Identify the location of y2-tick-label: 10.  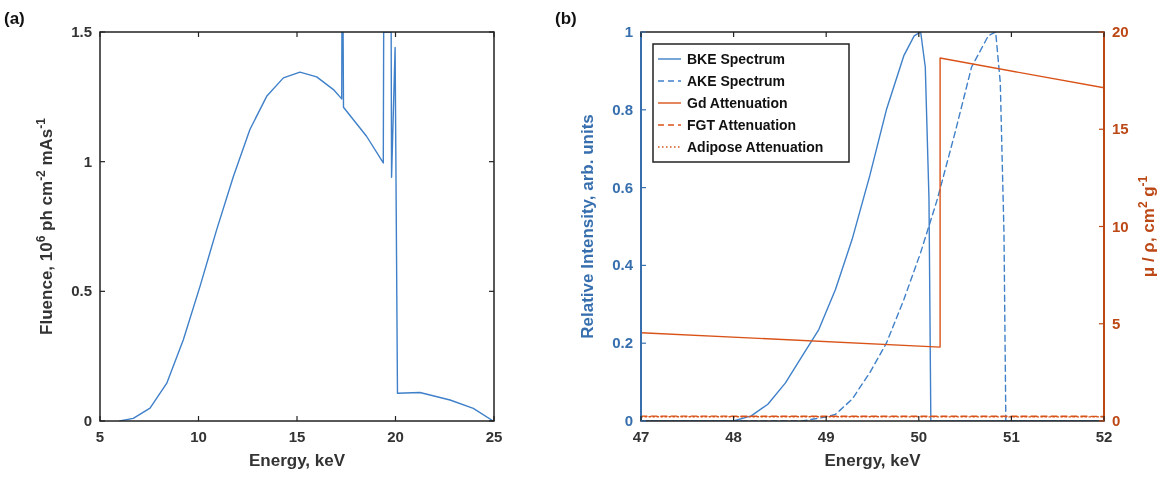
(1120, 226).